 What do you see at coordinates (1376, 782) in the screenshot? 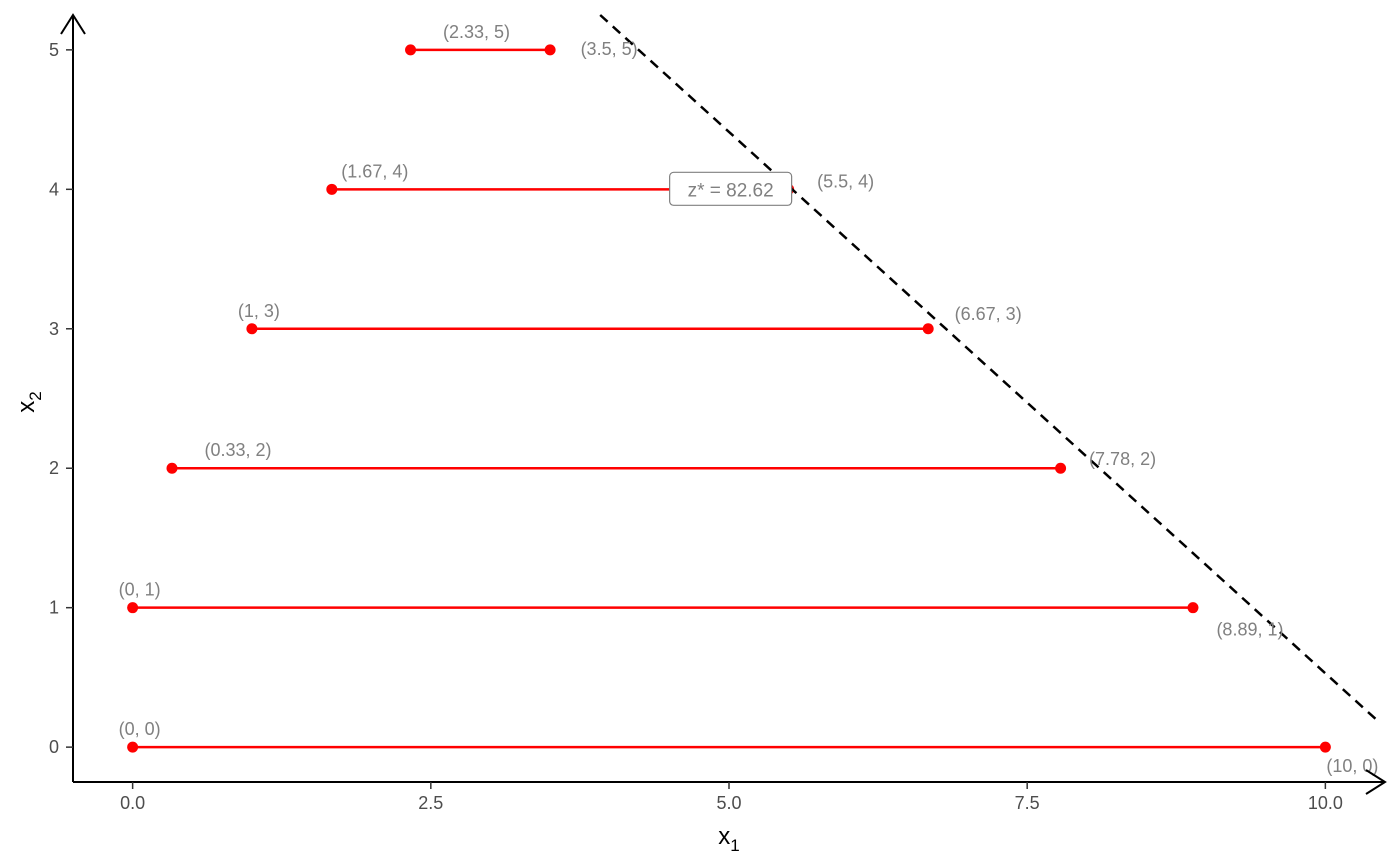
I see `x-axis-arrow` at bounding box center [1376, 782].